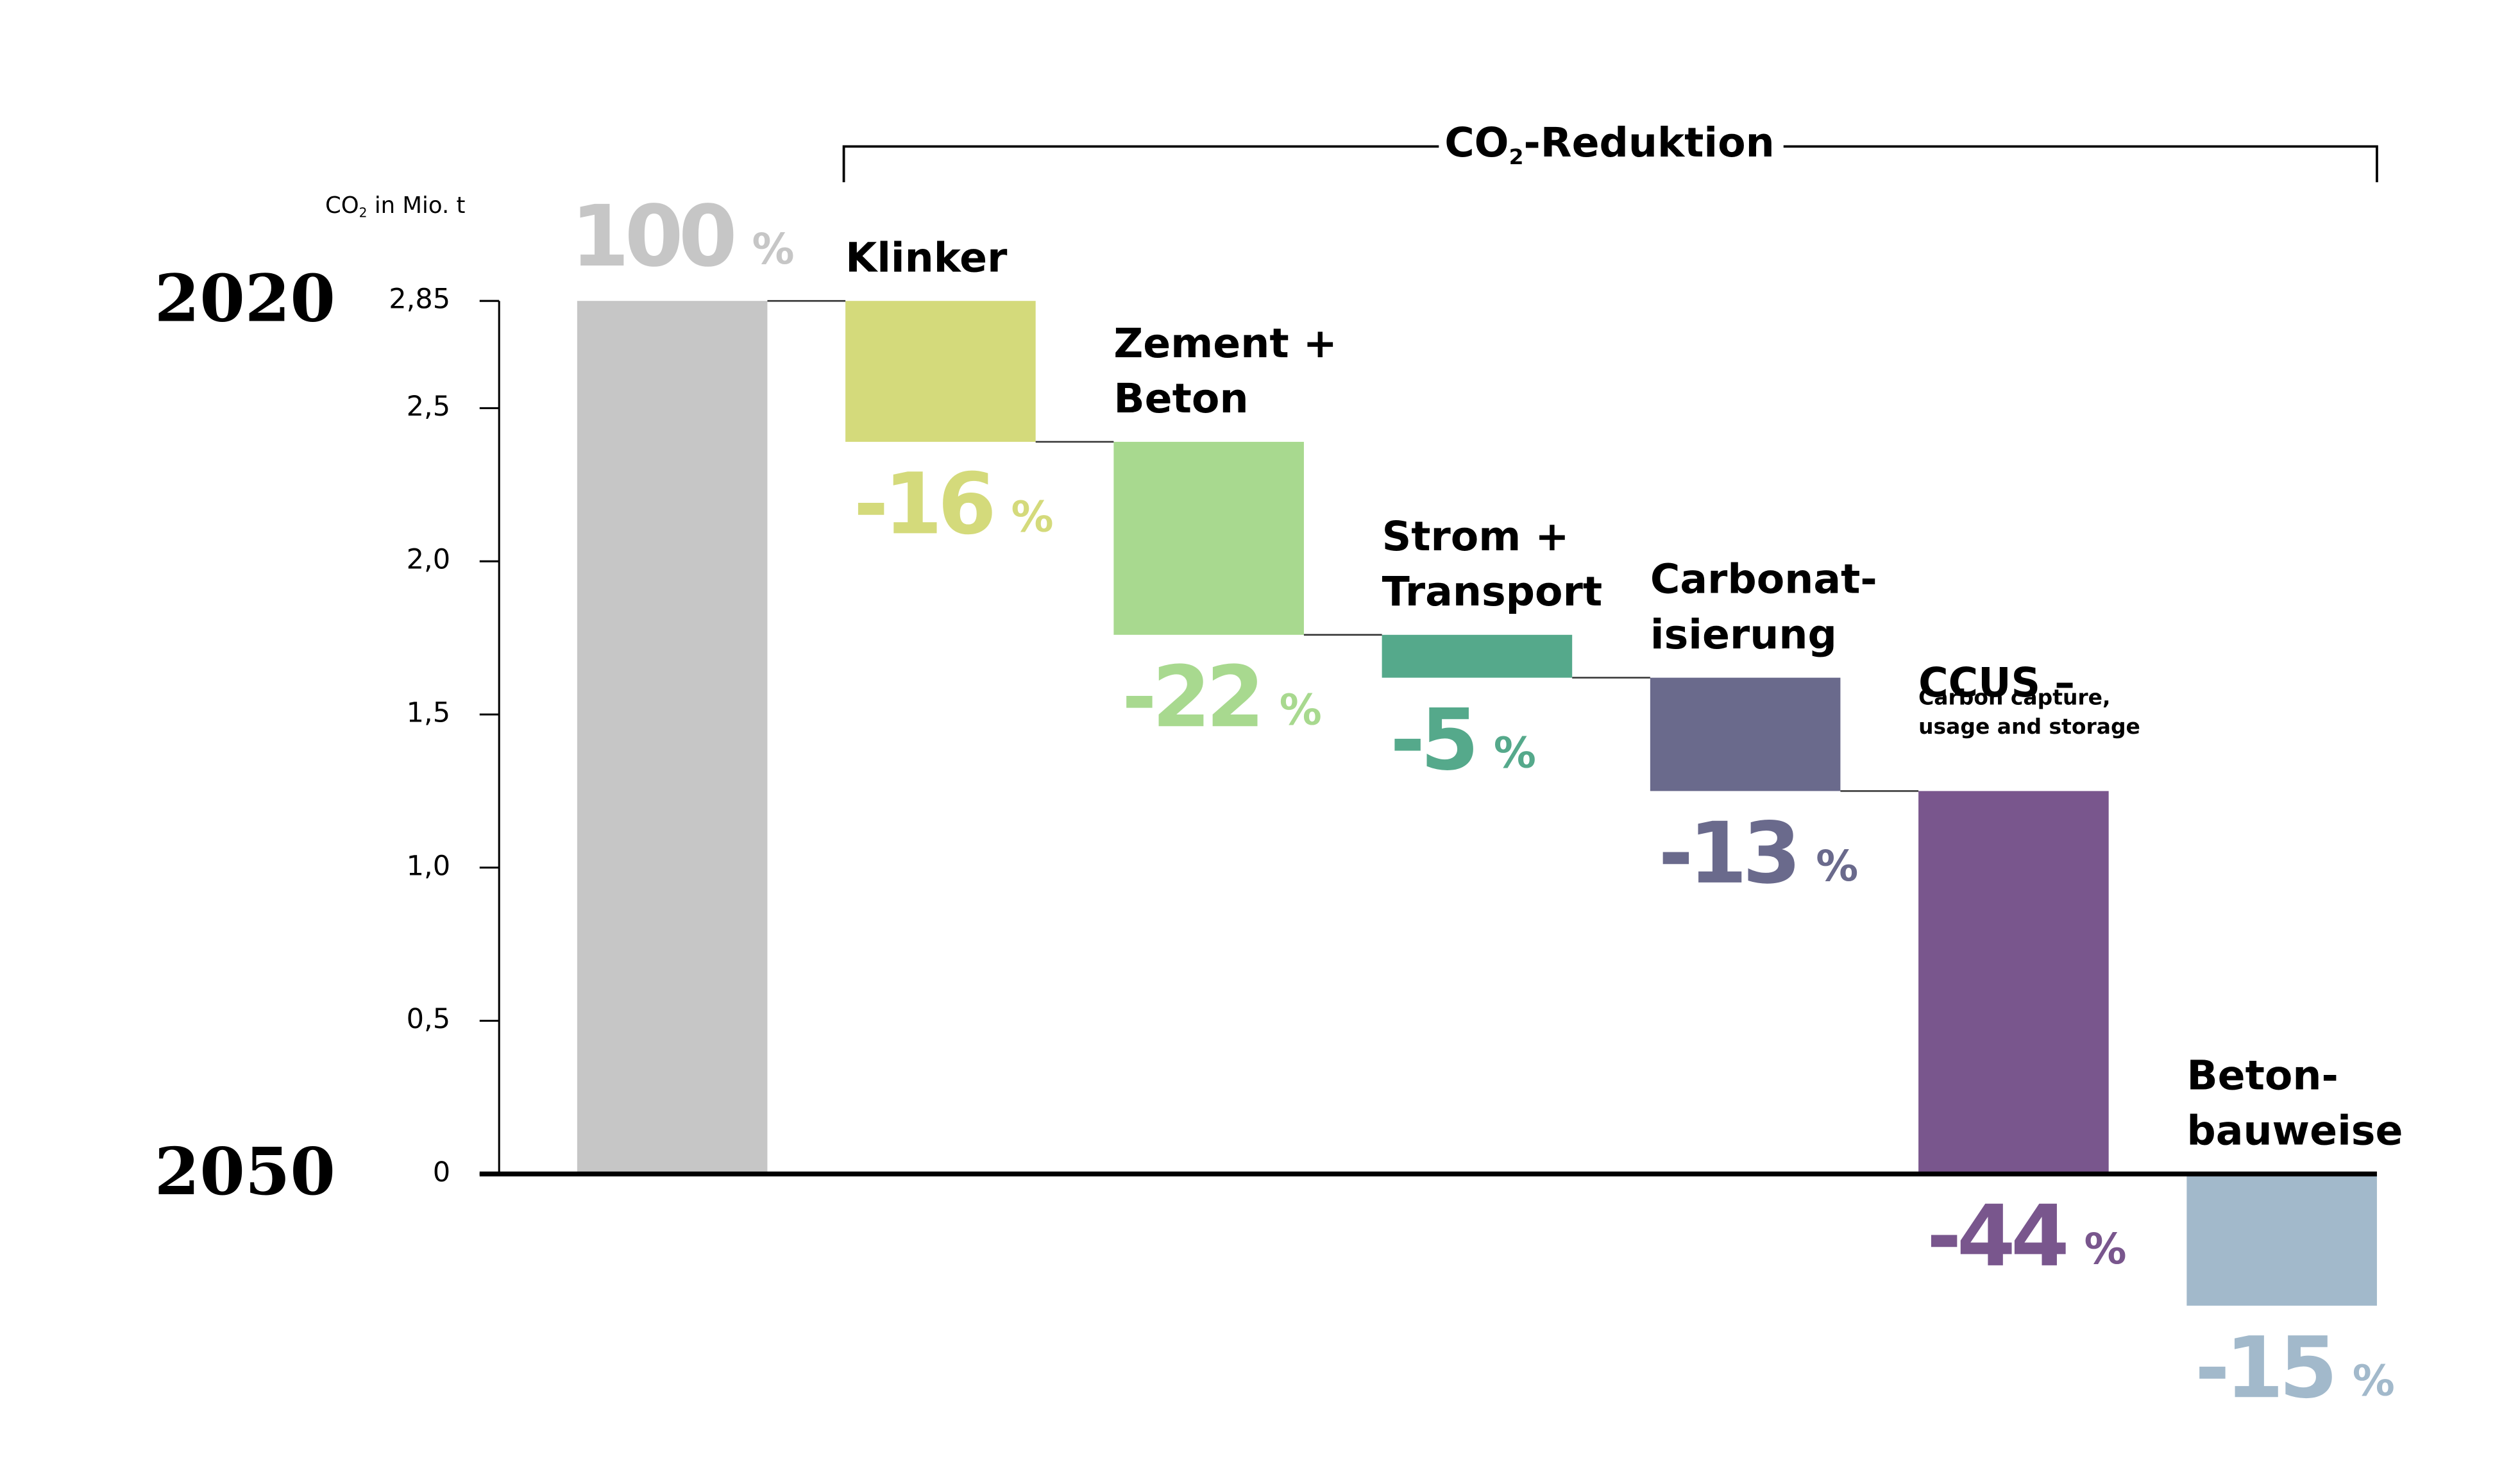 This screenshot has height=1470, width=2520. What do you see at coordinates (245, 298) in the screenshot?
I see `year-label: 2020` at bounding box center [245, 298].